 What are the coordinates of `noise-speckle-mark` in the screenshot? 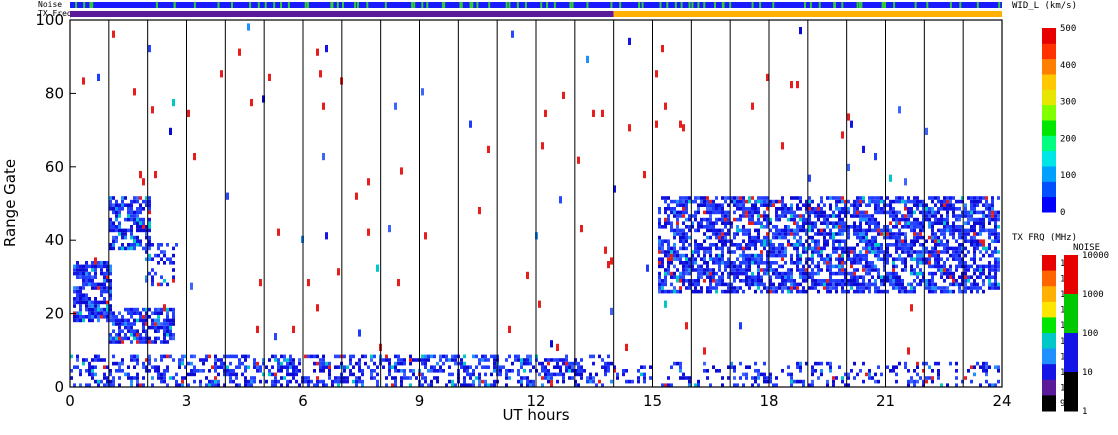 It's located at (307, 5).